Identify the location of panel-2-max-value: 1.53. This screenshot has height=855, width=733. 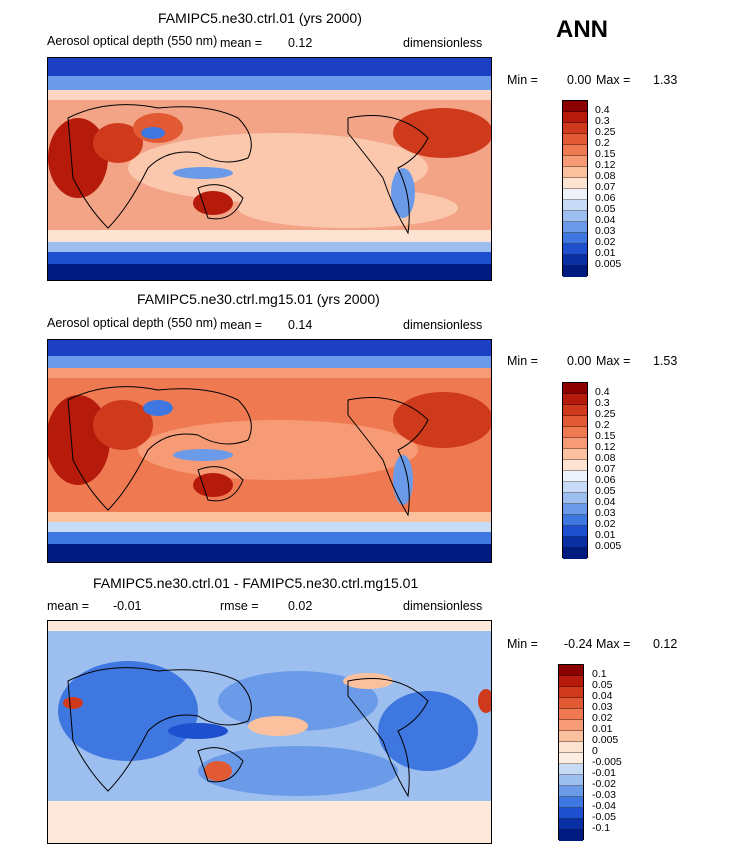
(665, 361).